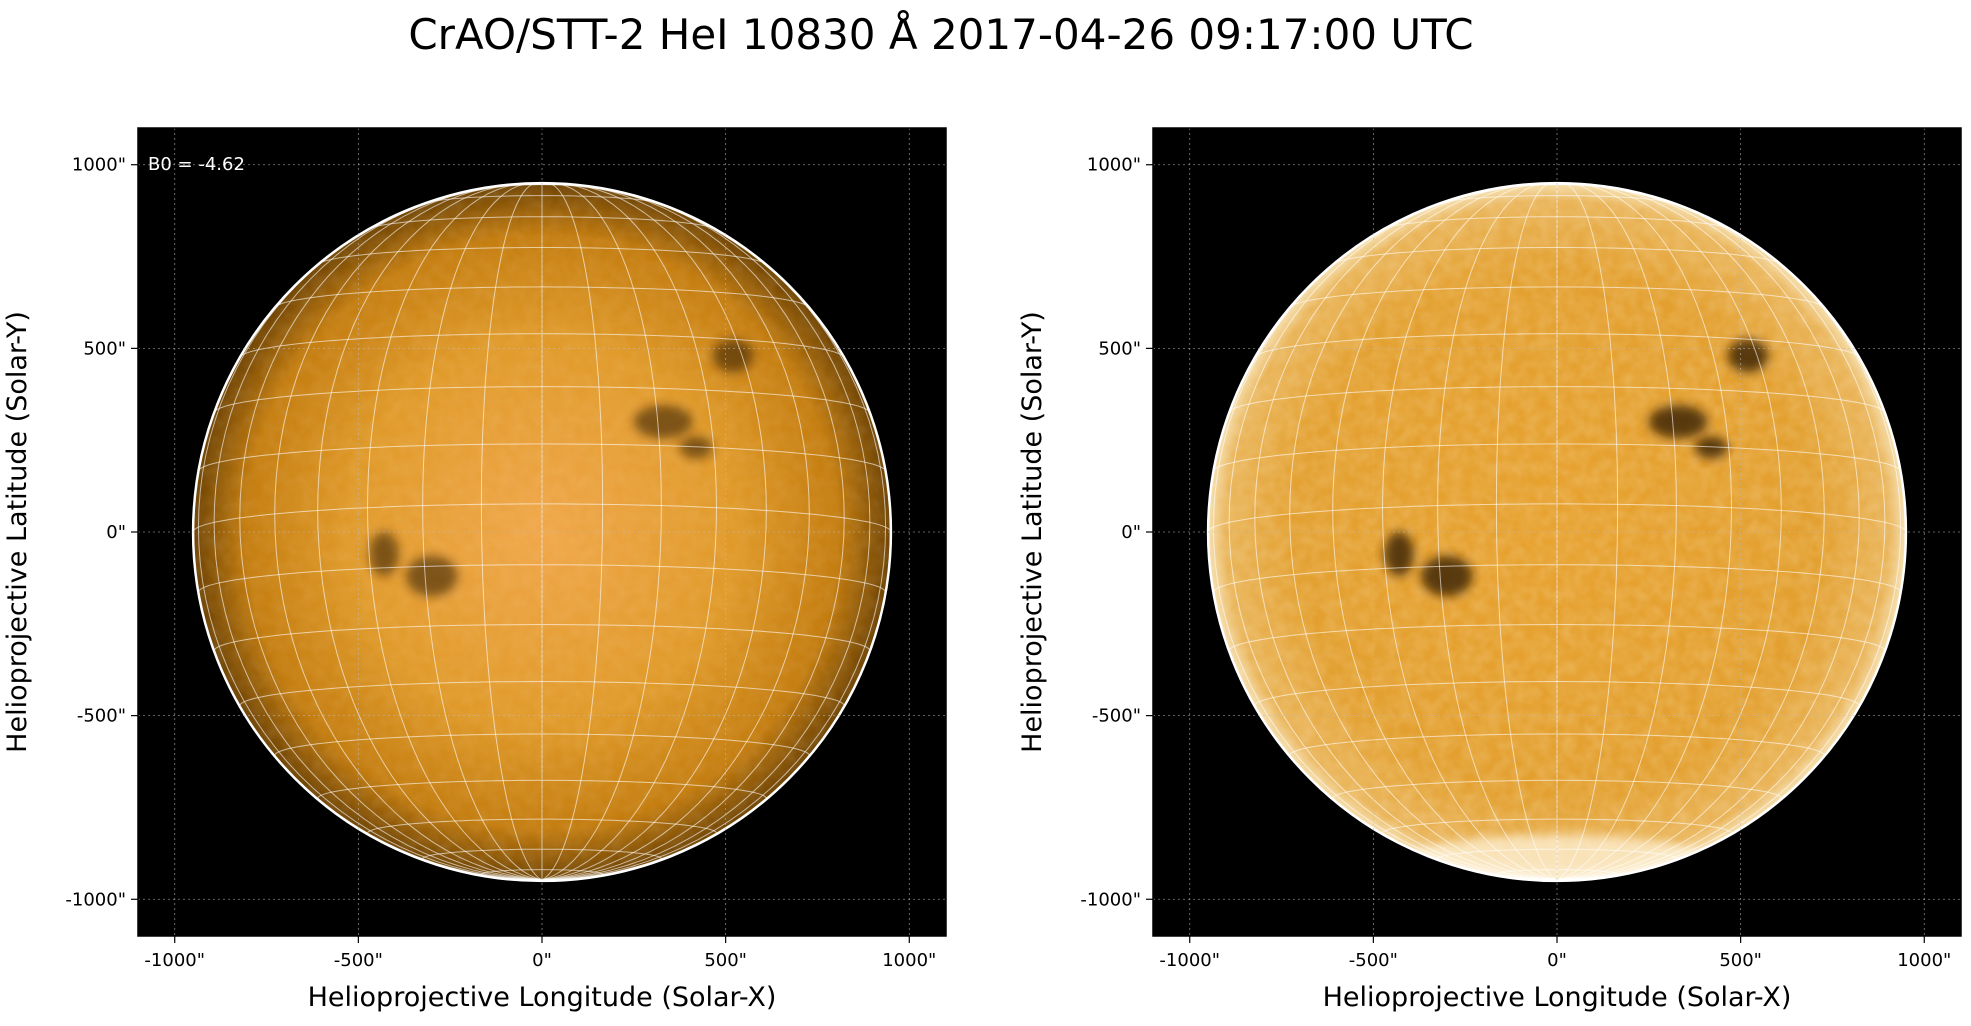 This screenshot has height=1026, width=1971. I want to click on active-regions, so click(1576, 468).